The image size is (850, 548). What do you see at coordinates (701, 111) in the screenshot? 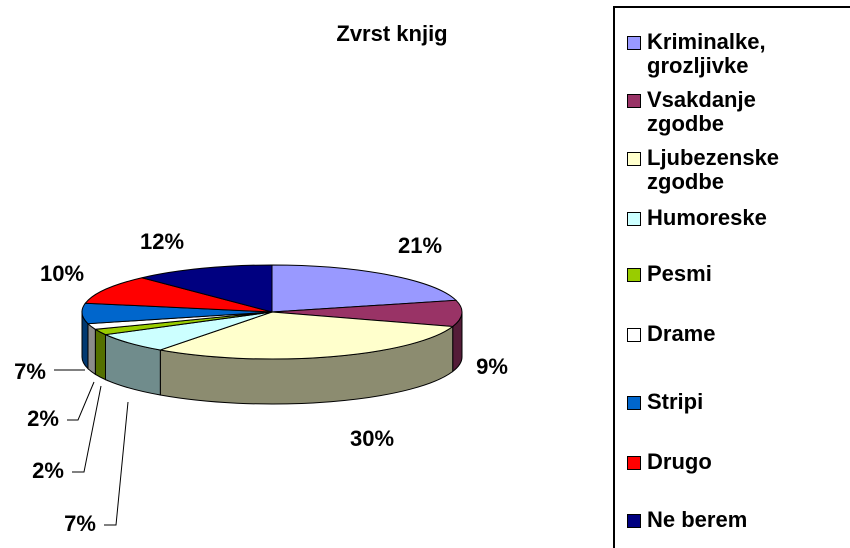
I see `legend-label: Vsakdanje zgodbe` at bounding box center [701, 111].